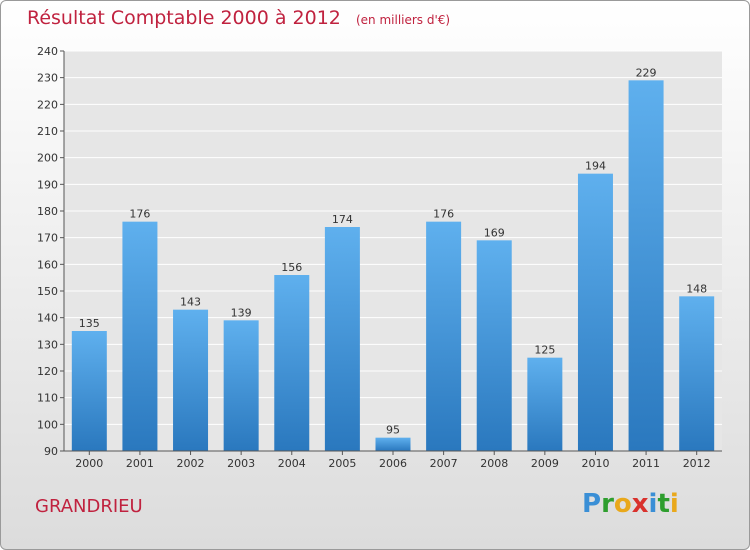 Image resolution: width=750 pixels, height=550 pixels. What do you see at coordinates (241, 463) in the screenshot?
I see `x-tick-label: 2003` at bounding box center [241, 463].